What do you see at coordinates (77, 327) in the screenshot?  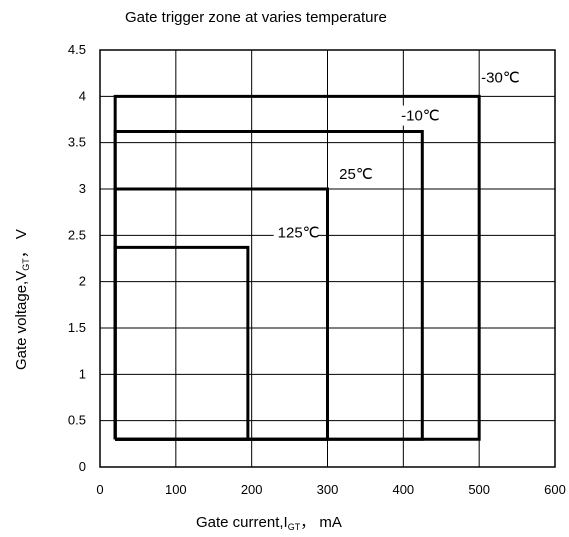 I see `y-tick-label: 1.5` at bounding box center [77, 327].